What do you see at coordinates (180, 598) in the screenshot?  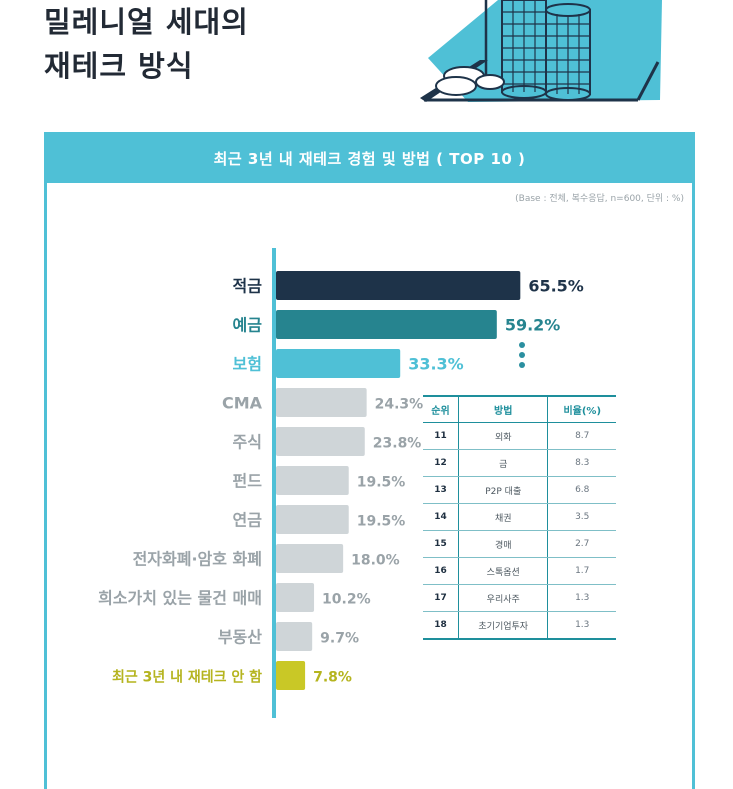 I see `category-label: 희소가치 있는 물건 매매` at bounding box center [180, 598].